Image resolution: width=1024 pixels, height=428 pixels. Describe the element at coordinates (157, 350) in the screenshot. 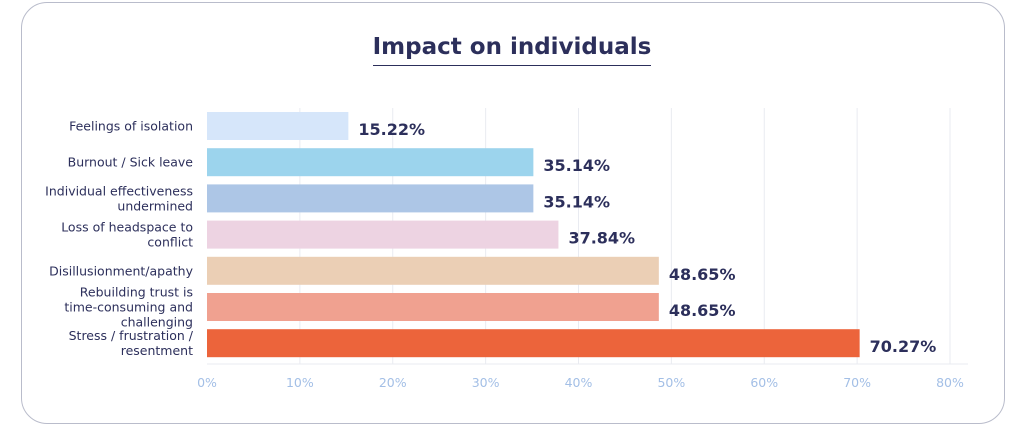

I see `category-label-6-line-1: resentment` at that location.